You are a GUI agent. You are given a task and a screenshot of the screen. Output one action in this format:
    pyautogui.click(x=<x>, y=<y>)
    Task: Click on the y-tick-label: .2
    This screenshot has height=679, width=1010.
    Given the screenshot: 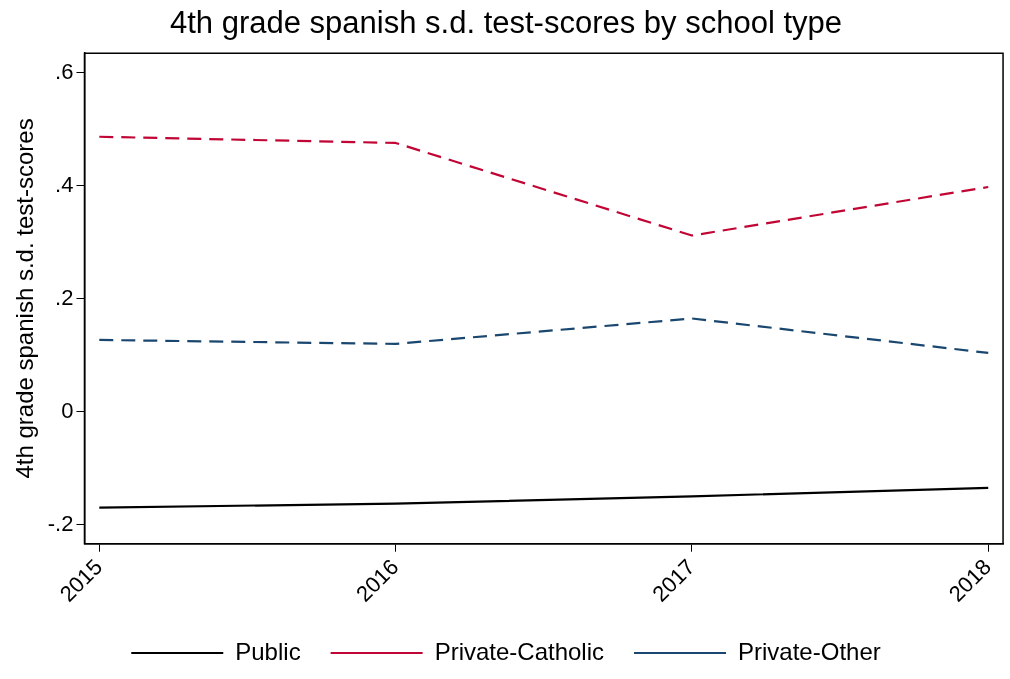 What is the action you would take?
    pyautogui.click(x=64, y=297)
    